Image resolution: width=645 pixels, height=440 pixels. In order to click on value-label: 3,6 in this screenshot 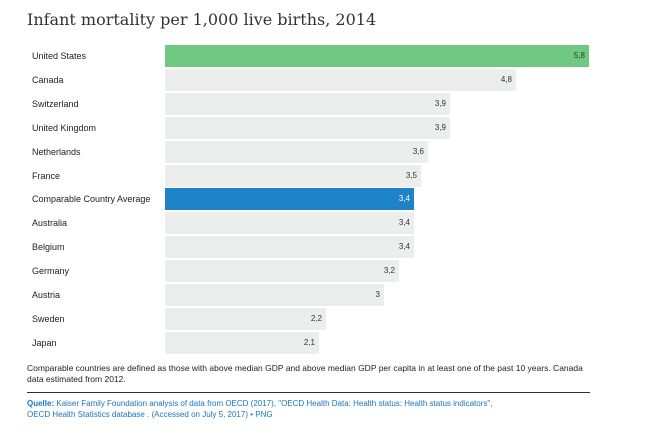, I will do `click(418, 151)`.